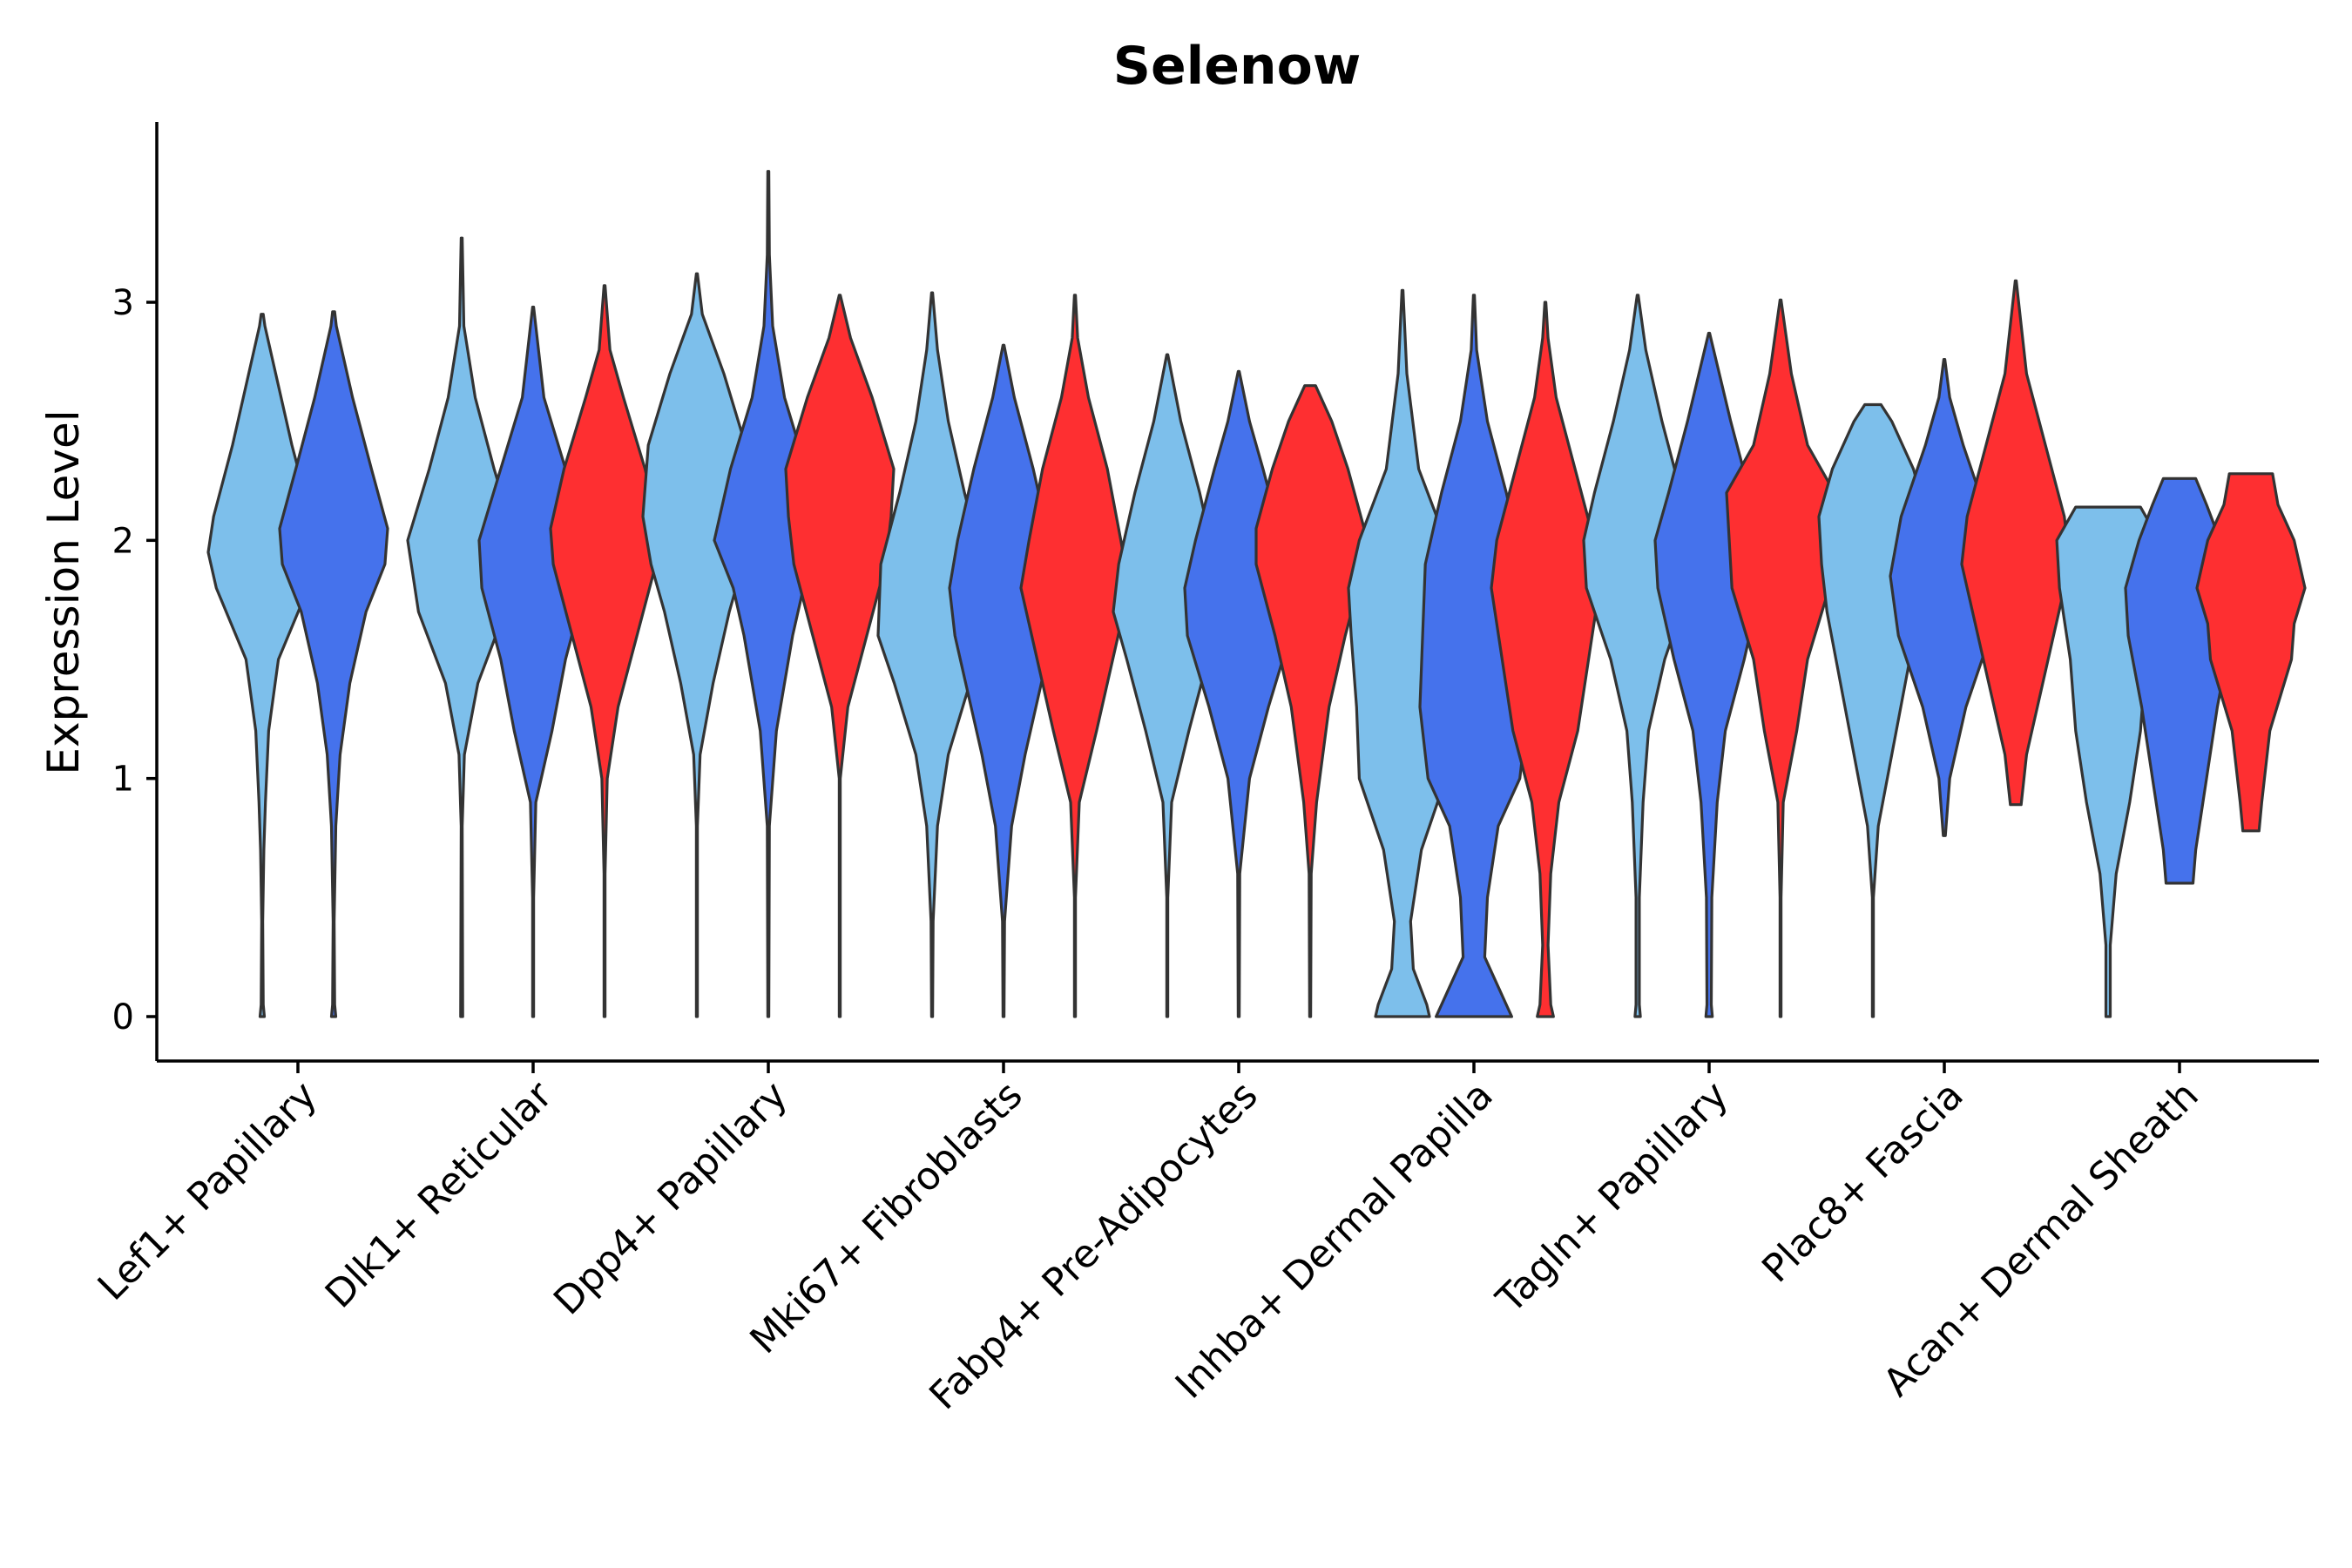 The width and height of the screenshot is (2352, 1568). I want to click on x-category-label: Tagln+ Papillary, so click(1612, 1197).